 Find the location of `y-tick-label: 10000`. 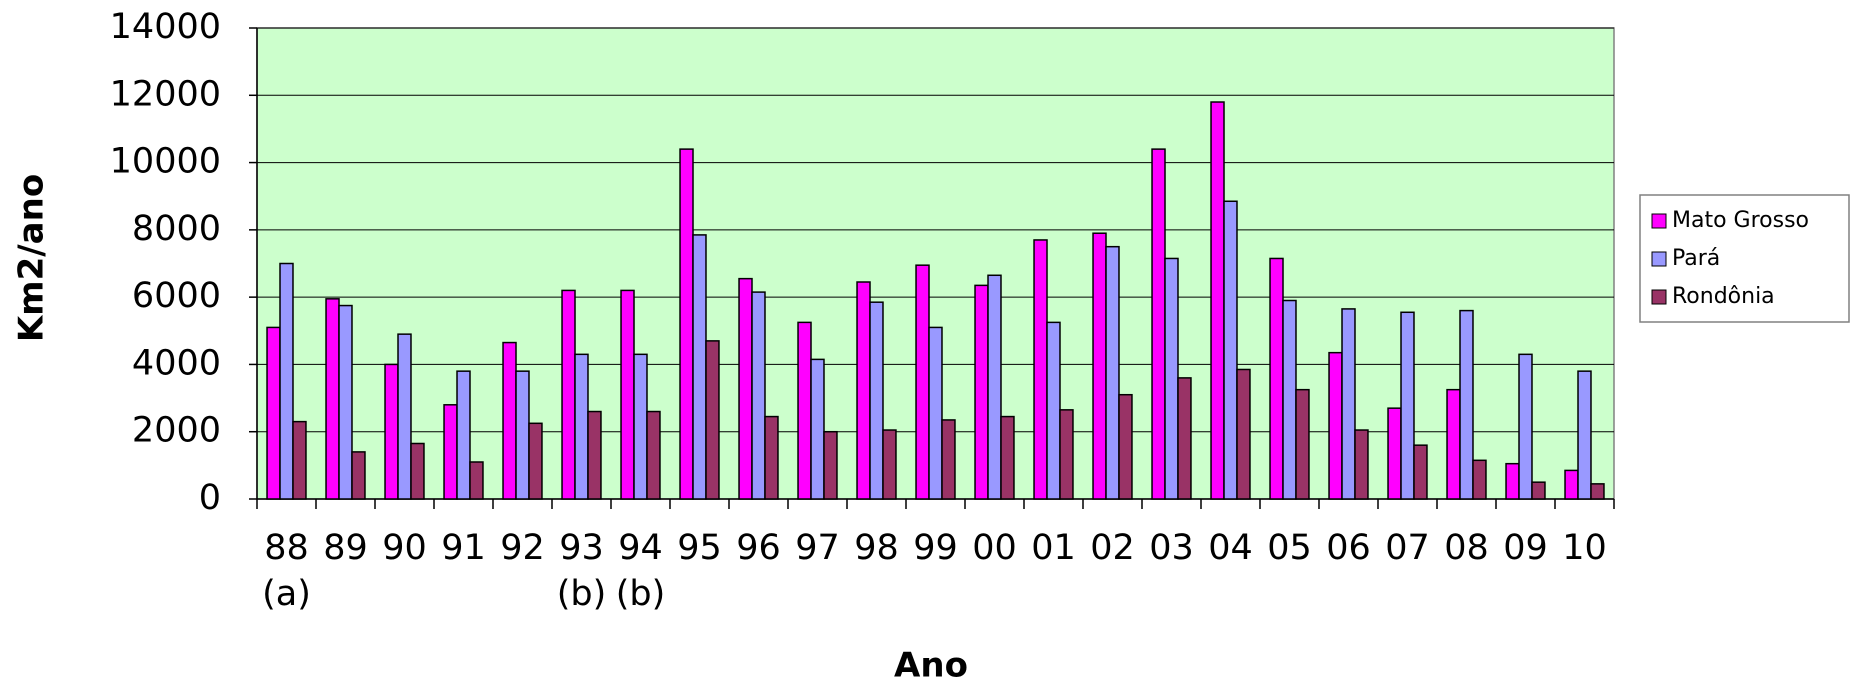

y-tick-label: 10000 is located at coordinates (165, 162).